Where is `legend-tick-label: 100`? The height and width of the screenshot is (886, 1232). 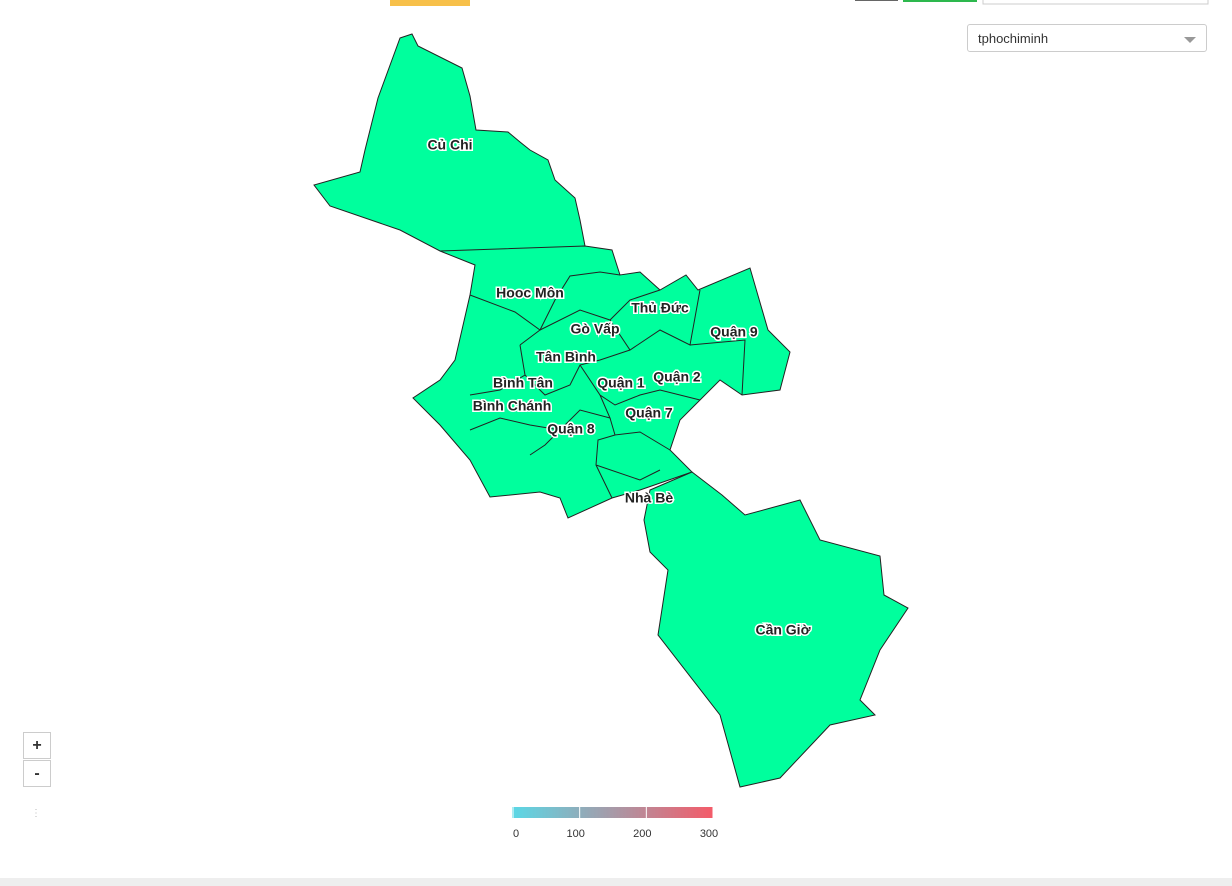 legend-tick-label: 100 is located at coordinates (575, 834).